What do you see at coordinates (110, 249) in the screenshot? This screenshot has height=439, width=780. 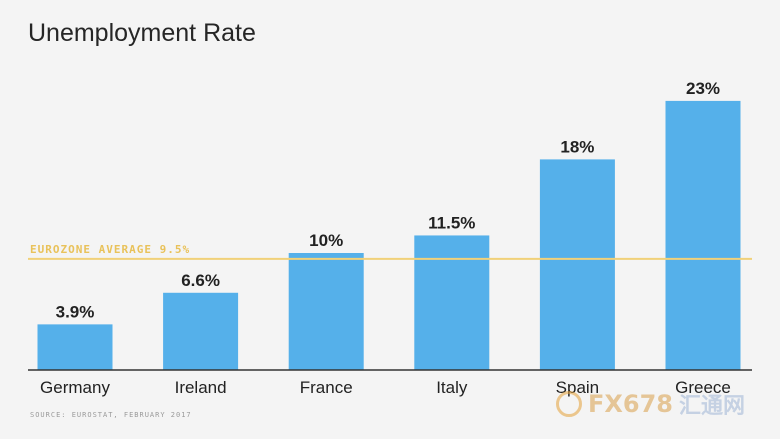 I see `eurozone-average-label: EUROZONE AVERAGE 9.5%` at bounding box center [110, 249].